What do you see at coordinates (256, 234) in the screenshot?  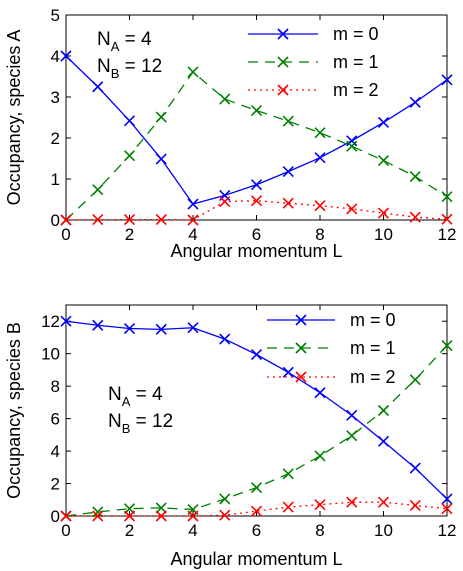 I see `x-tick-label: 6` at bounding box center [256, 234].